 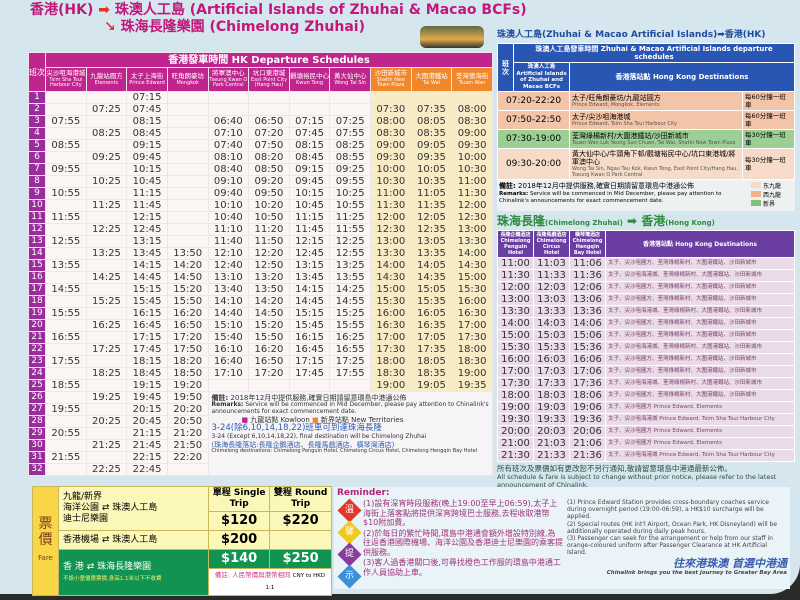 I want to click on departure-time: 18:03, so click(x=551, y=395).